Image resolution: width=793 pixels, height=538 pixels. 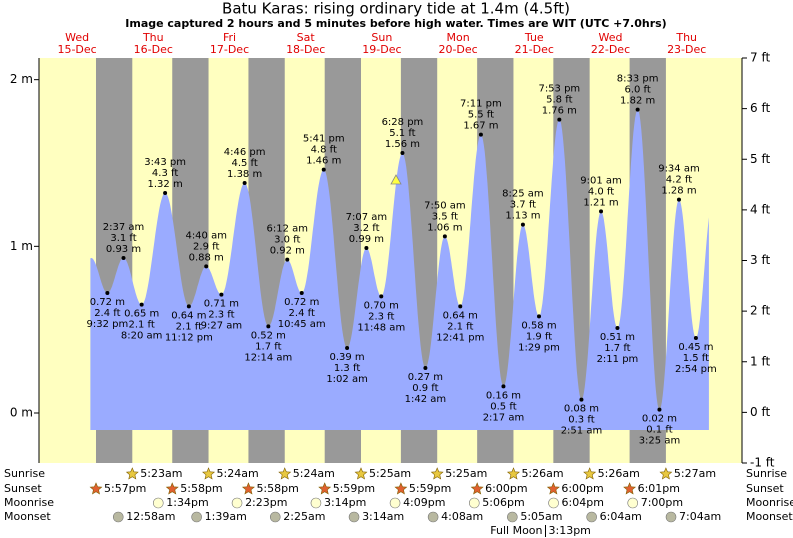 What do you see at coordinates (268, 357) in the screenshot?
I see `tide-label: 12:14 am` at bounding box center [268, 357].